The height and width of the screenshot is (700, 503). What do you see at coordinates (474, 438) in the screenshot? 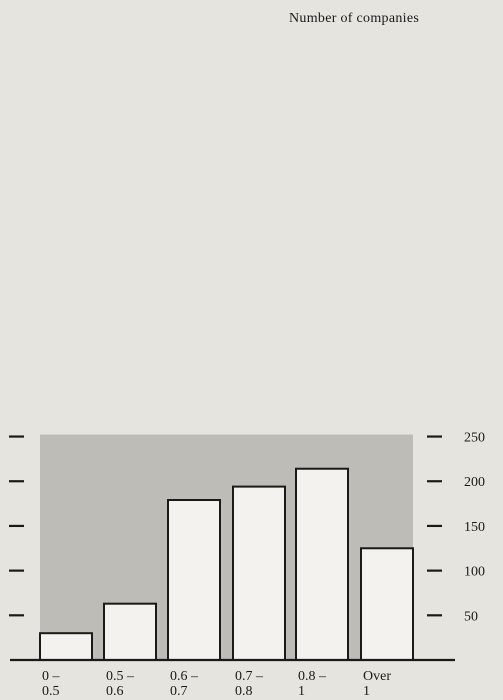
I see `y-tick-label-250: 250` at bounding box center [474, 438].